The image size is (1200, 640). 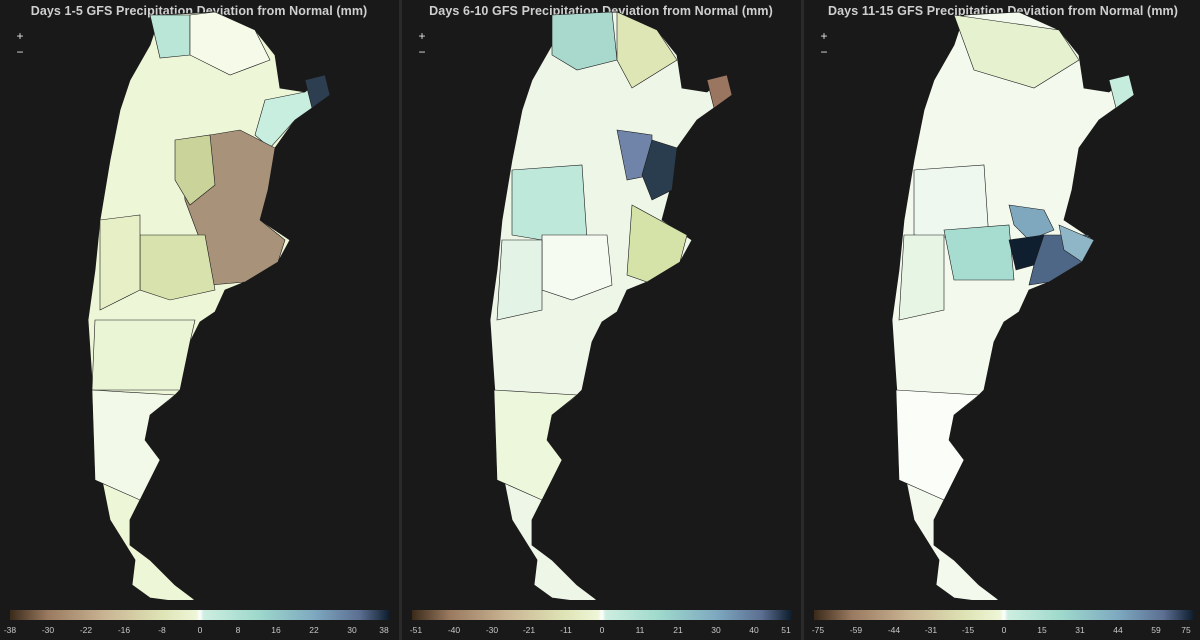 What do you see at coordinates (754, 630) in the screenshot?
I see `legend-tick: 40` at bounding box center [754, 630].